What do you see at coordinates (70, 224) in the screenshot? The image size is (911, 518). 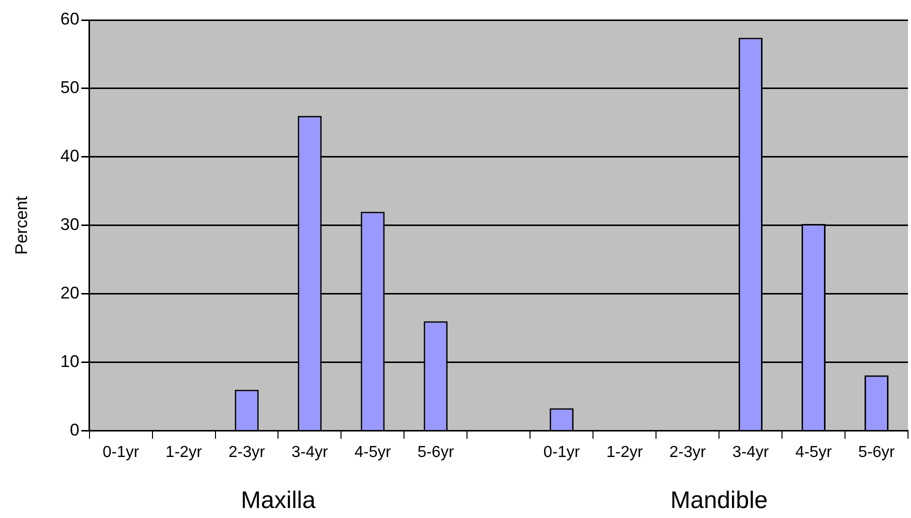 I see `y-tick-label: 30` at bounding box center [70, 224].